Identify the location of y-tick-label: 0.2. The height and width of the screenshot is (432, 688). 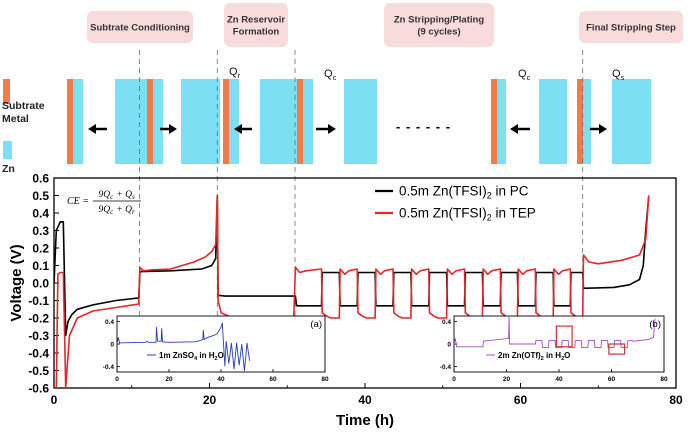
(40, 249).